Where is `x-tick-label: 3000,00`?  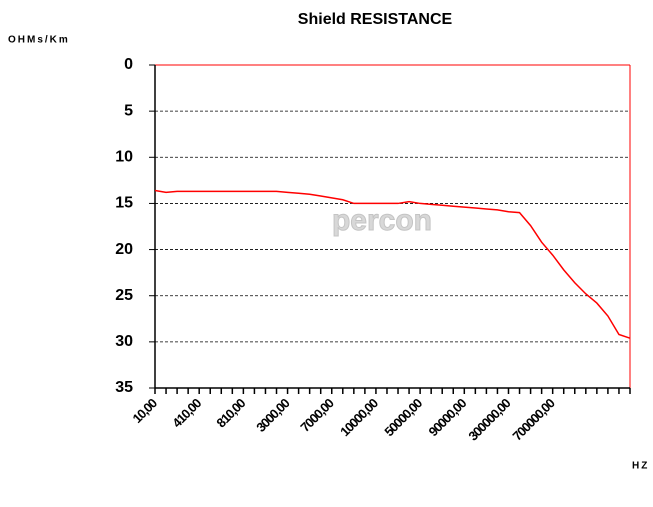
x-tick-label: 3000,00 is located at coordinates (272, 414).